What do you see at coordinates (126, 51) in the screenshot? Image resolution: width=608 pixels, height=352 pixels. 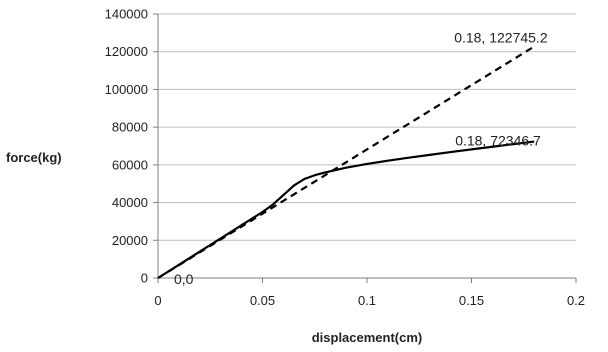 I see `y-tick-label-6: 120000` at bounding box center [126, 51].